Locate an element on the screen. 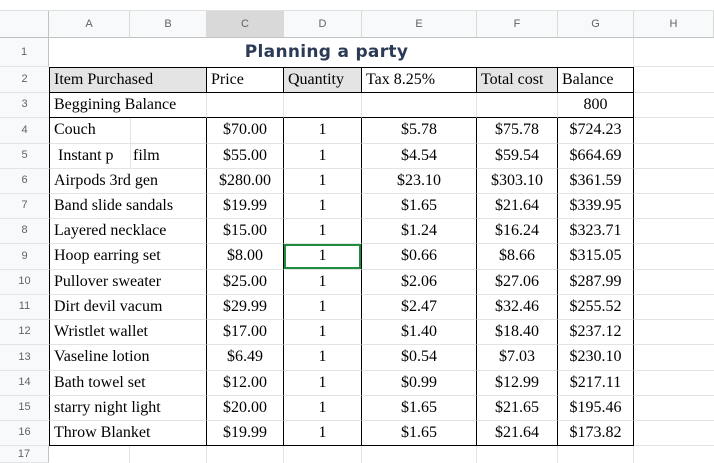 The image size is (714, 463). cell-h-r16 is located at coordinates (674, 433).